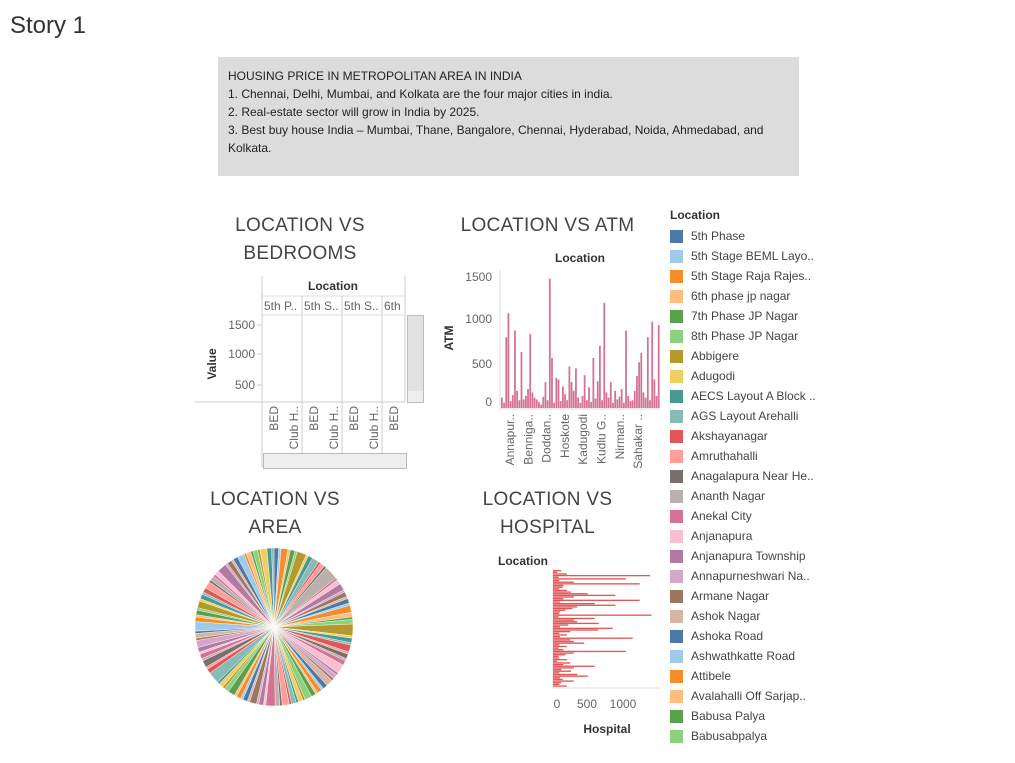  I want to click on legend-item: Annapurneshwari Na.., so click(750, 576).